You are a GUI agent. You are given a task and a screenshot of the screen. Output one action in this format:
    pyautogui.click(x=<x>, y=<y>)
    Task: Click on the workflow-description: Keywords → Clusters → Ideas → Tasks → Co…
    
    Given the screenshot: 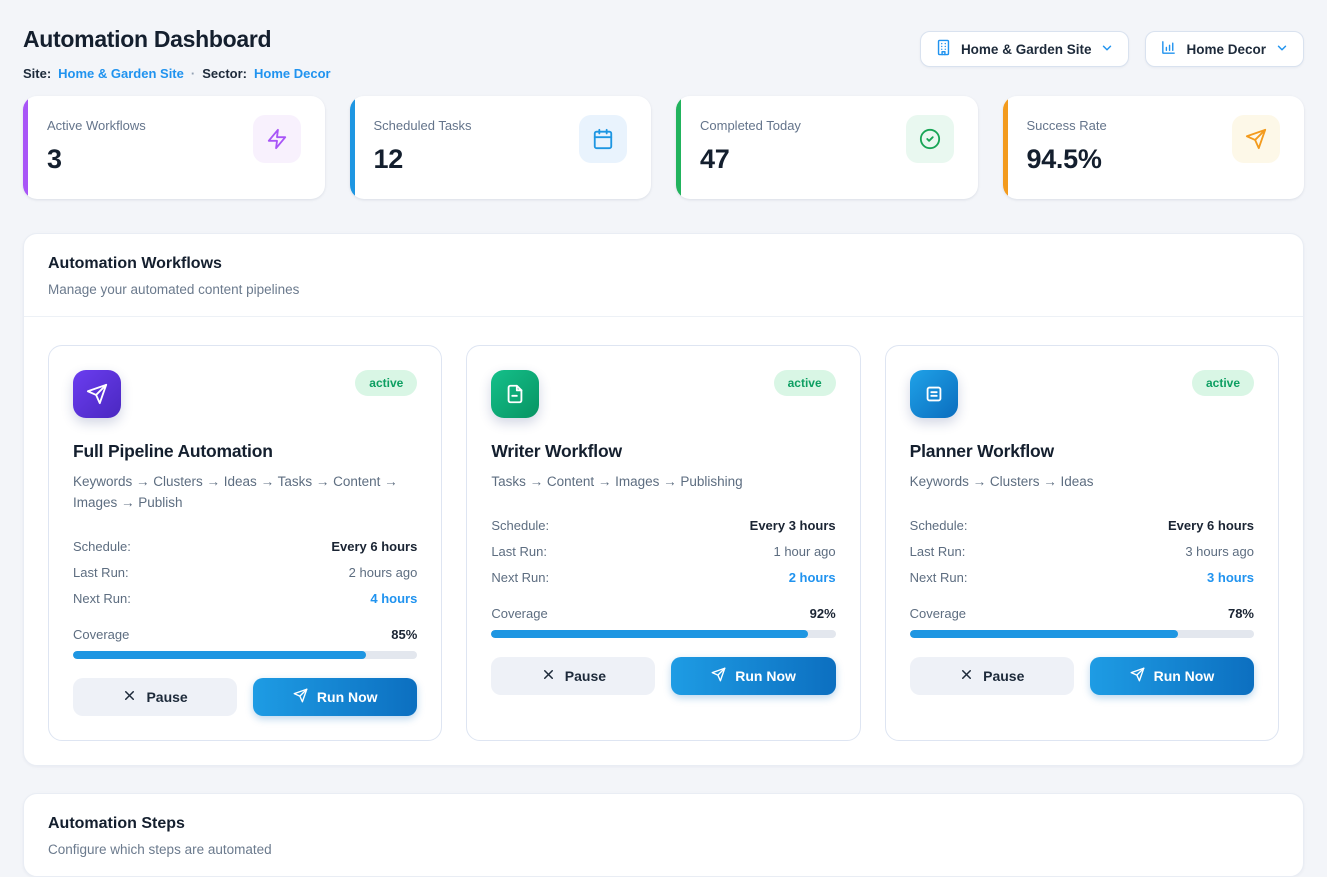 What is the action you would take?
    pyautogui.click(x=235, y=492)
    